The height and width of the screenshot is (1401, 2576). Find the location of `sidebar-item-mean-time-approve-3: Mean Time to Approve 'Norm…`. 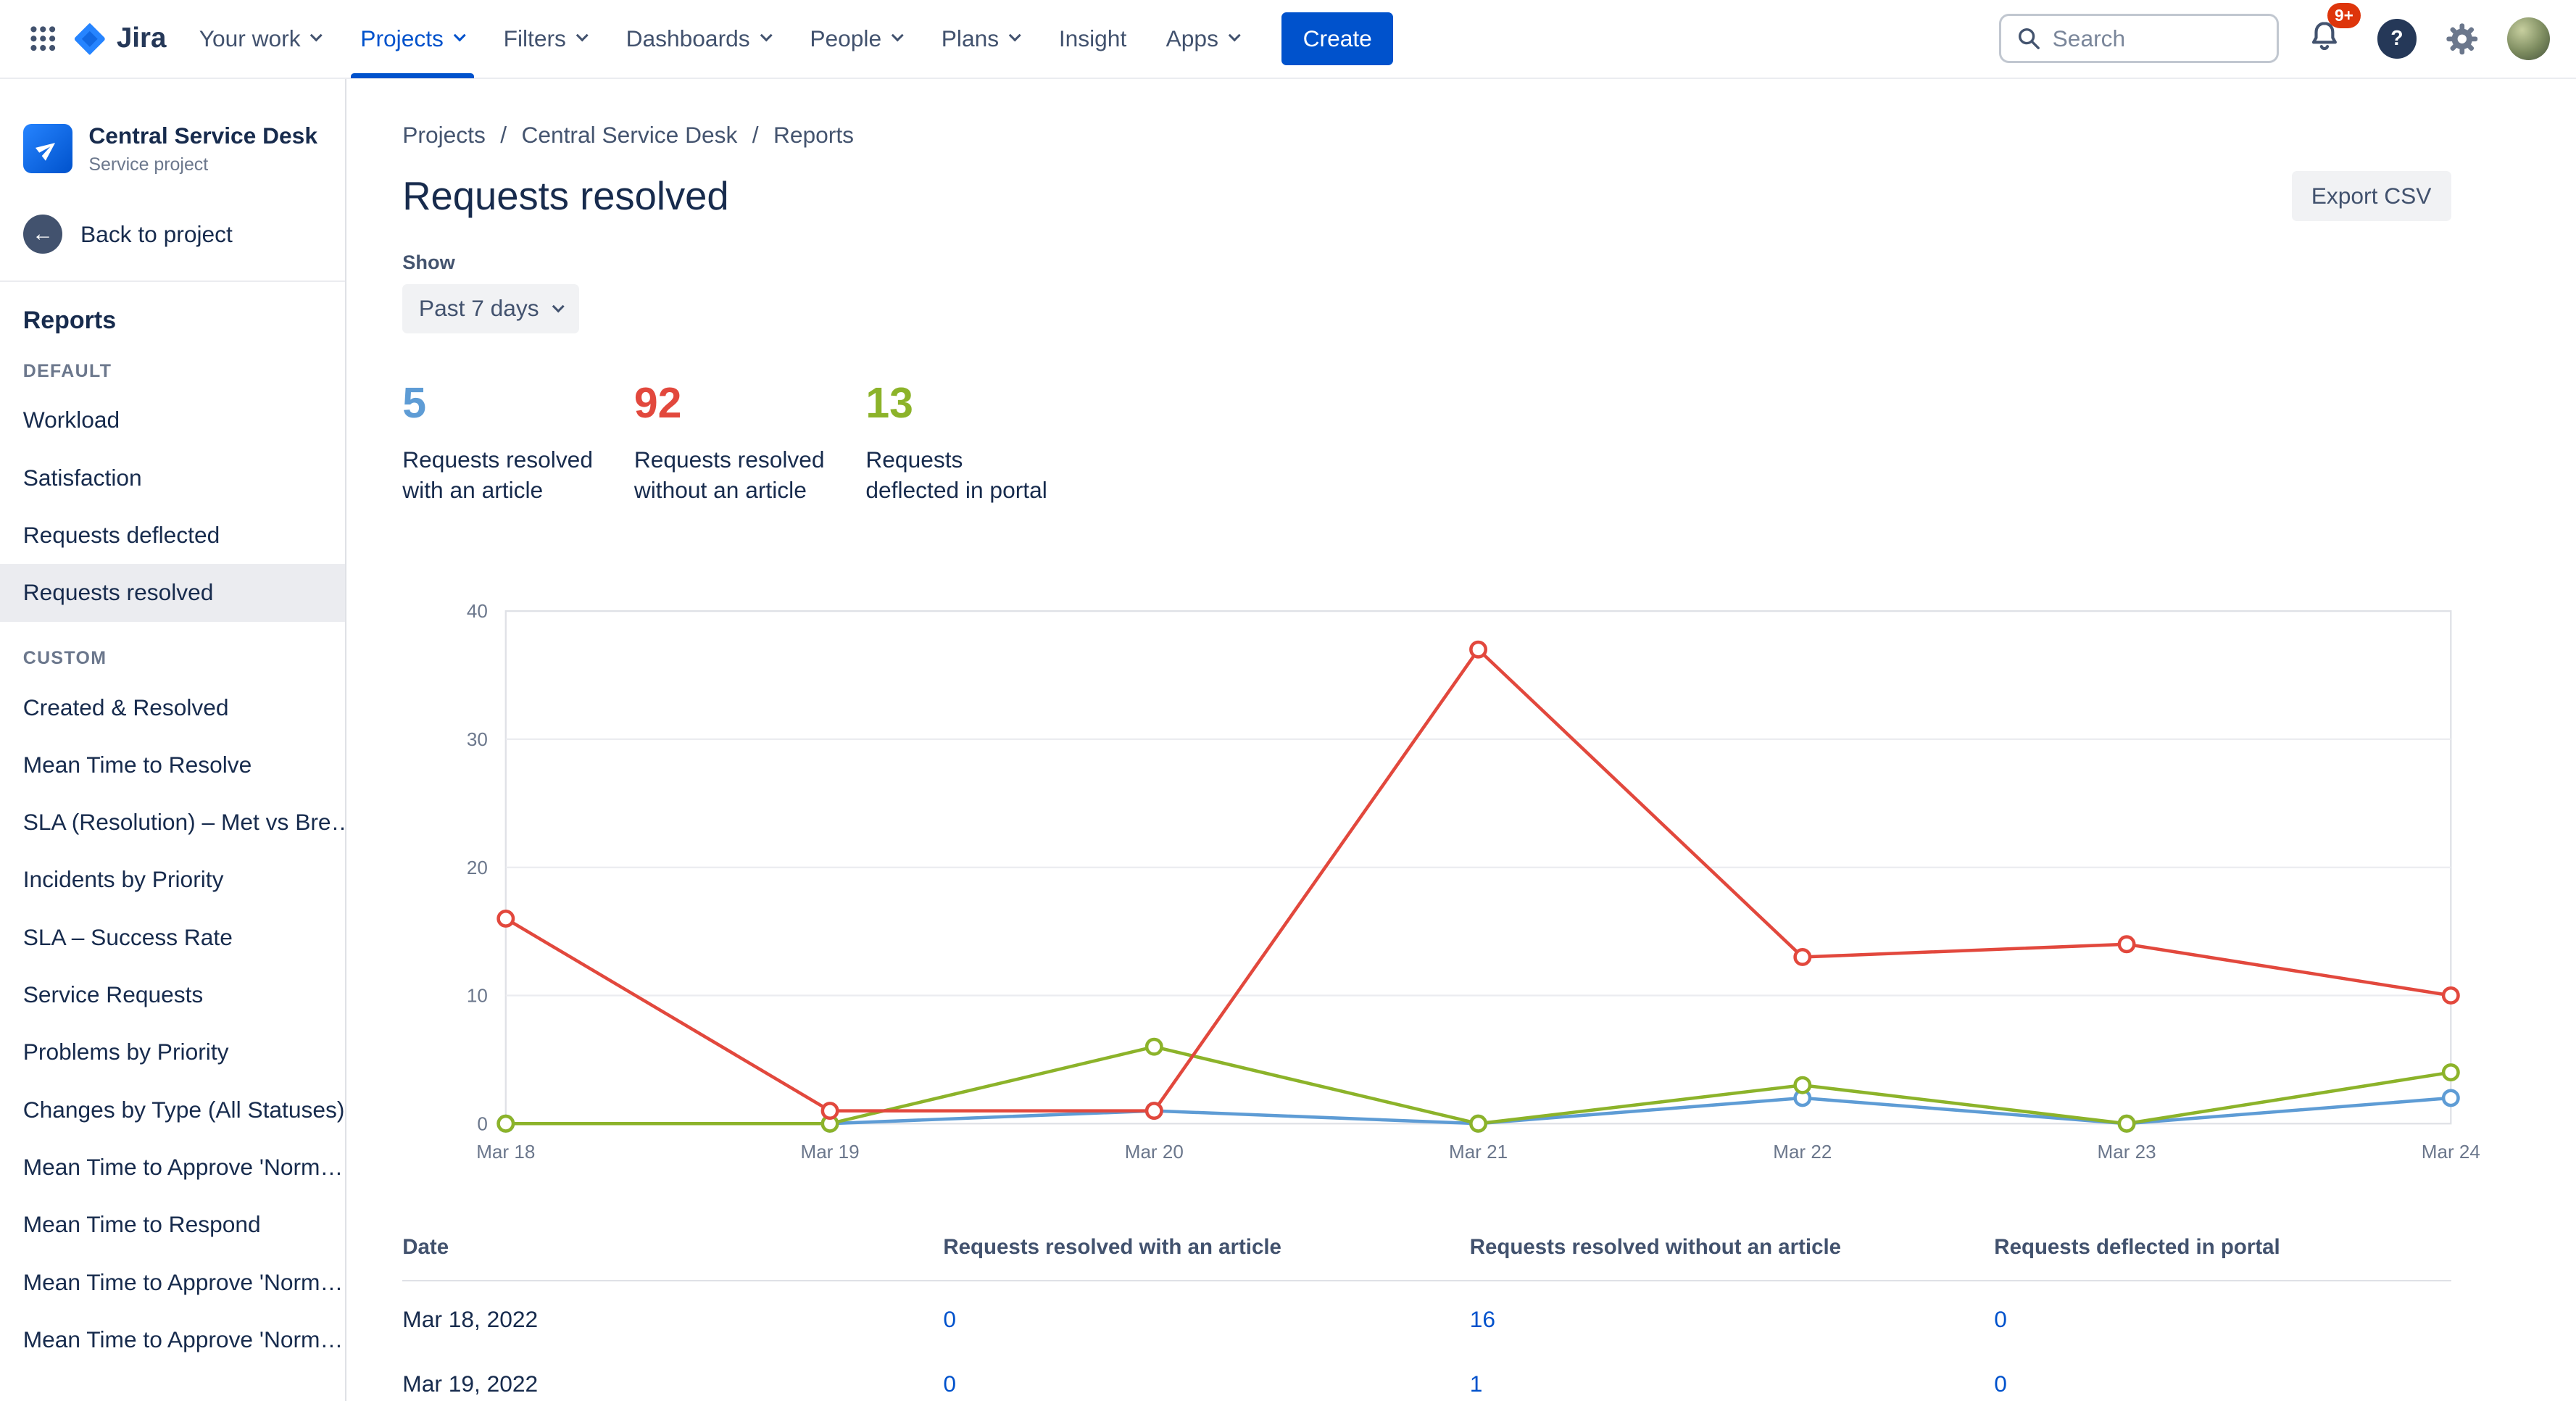

sidebar-item-mean-time-approve-3: Mean Time to Approve 'Norm… is located at coordinates (183, 1339).